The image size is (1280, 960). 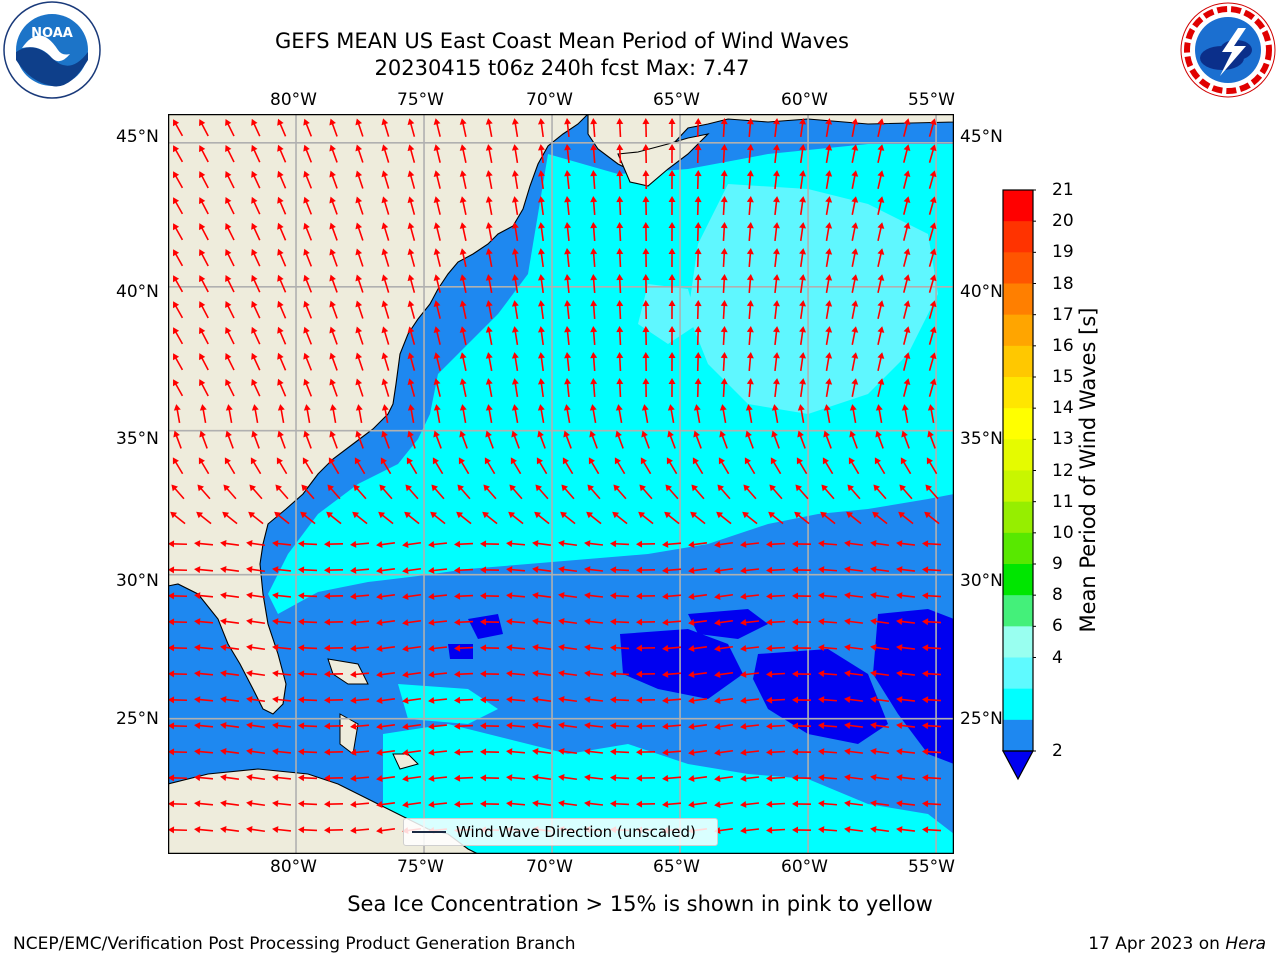 What do you see at coordinates (429, 832) in the screenshot?
I see `legend-line-swatch` at bounding box center [429, 832].